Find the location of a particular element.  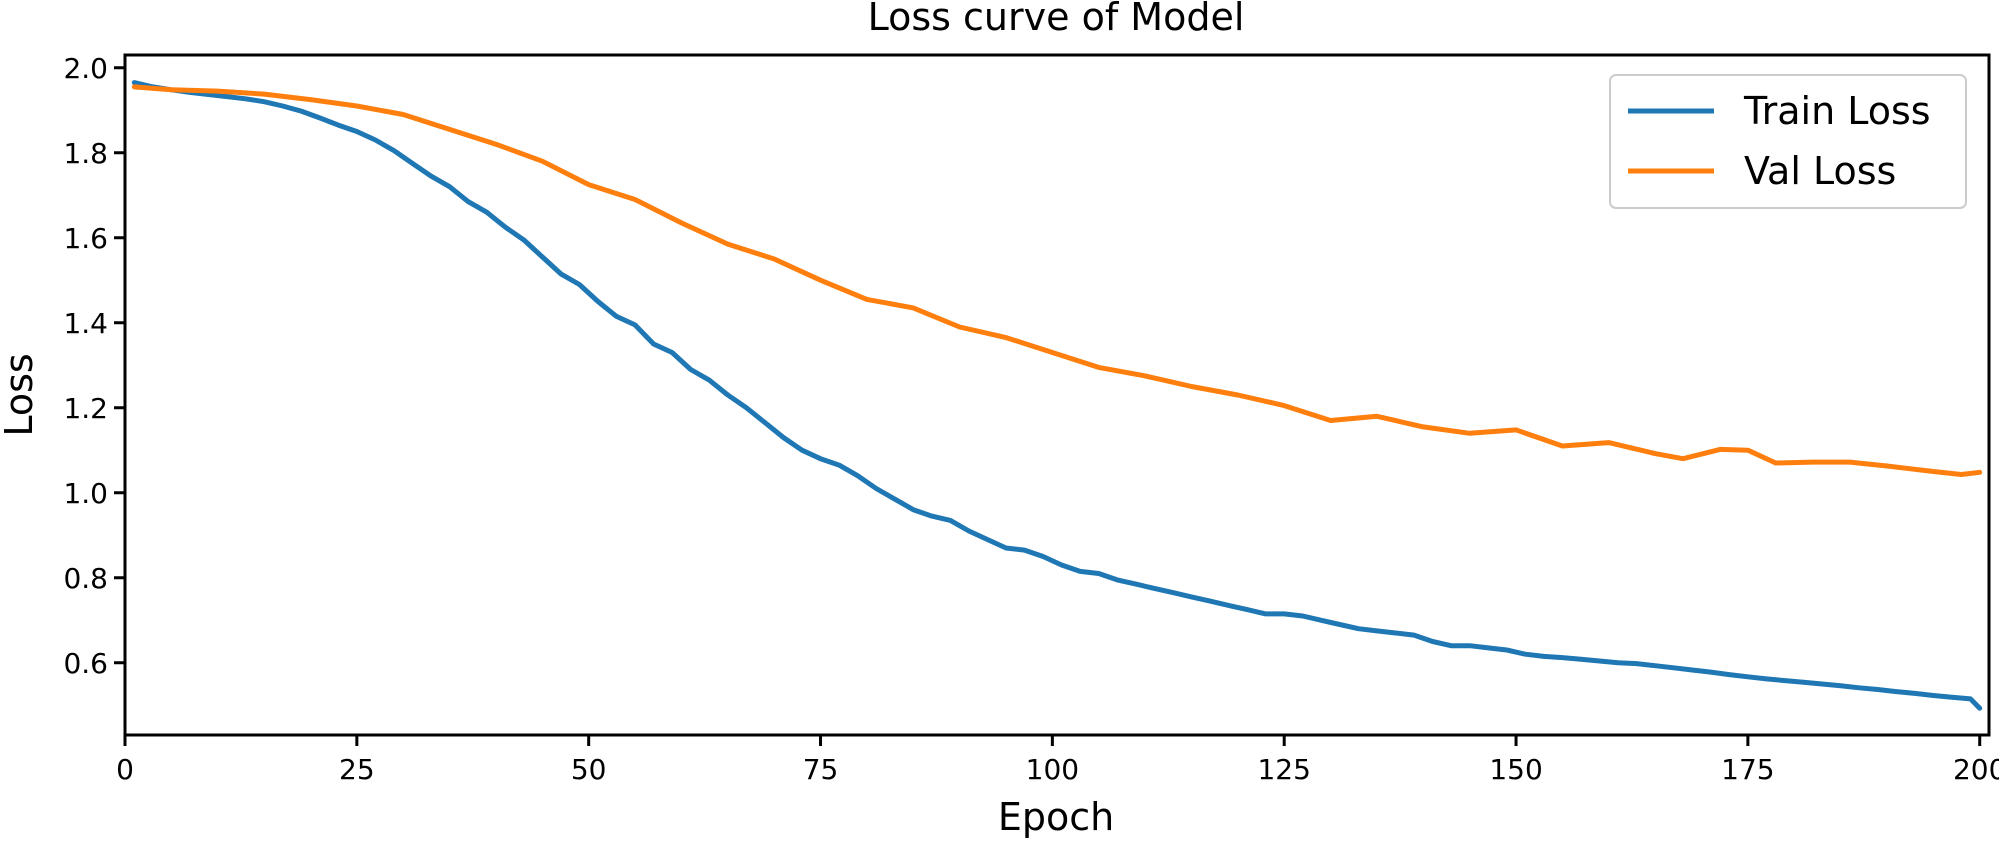

y-tick-label: 2.0 is located at coordinates (85, 68).